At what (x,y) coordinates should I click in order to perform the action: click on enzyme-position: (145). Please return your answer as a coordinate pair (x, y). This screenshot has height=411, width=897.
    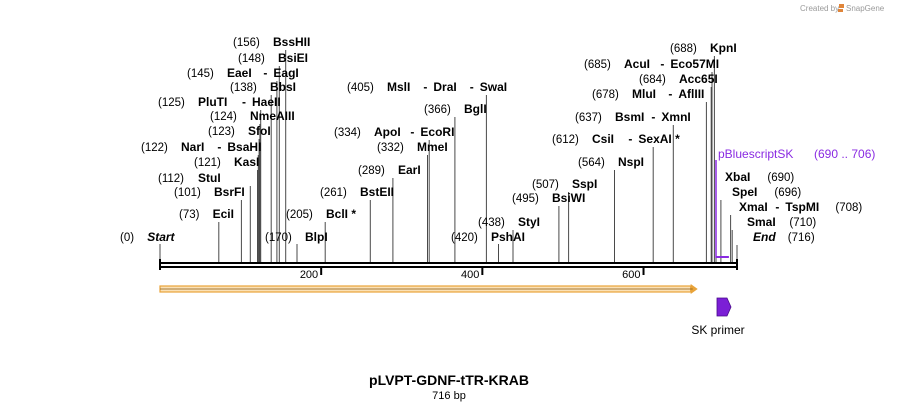
    Looking at the image, I should click on (200, 74).